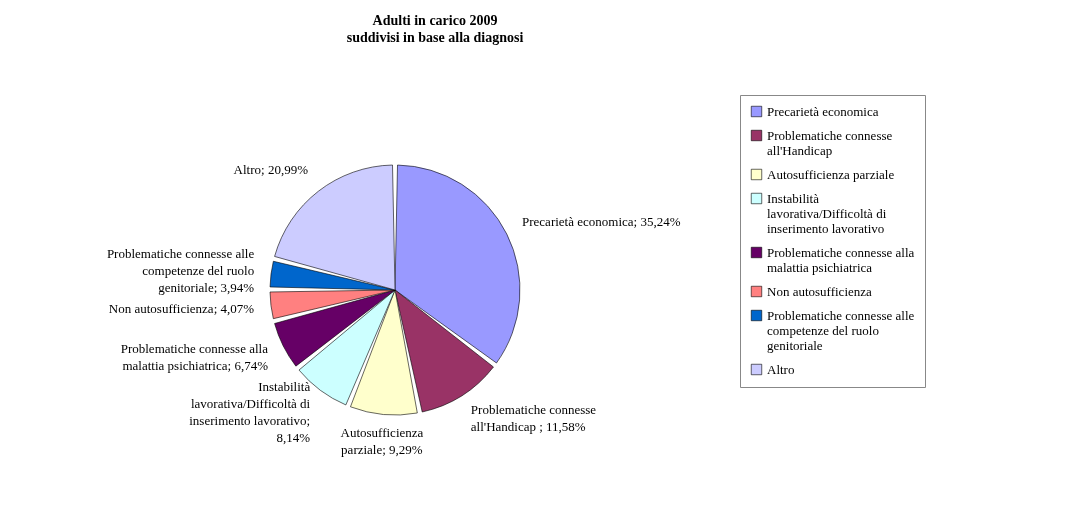  Describe the element at coordinates (841, 330) in the screenshot. I see `legend-label: Problematiche connesse alle competenze del ruolo genitoriale` at that location.